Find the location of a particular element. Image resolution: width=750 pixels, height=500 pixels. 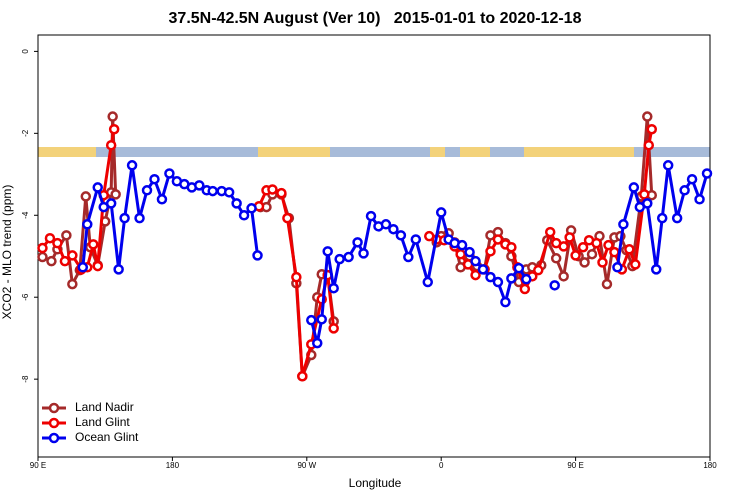

y-tick-label: -6 is located at coordinates (25, 297).